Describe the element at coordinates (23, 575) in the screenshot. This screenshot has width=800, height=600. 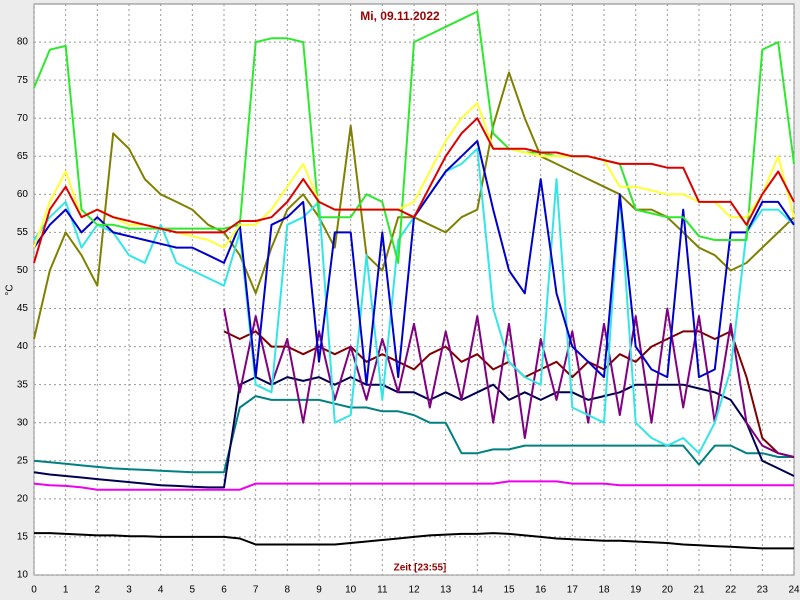
I see `y-tick-label: 10` at that location.